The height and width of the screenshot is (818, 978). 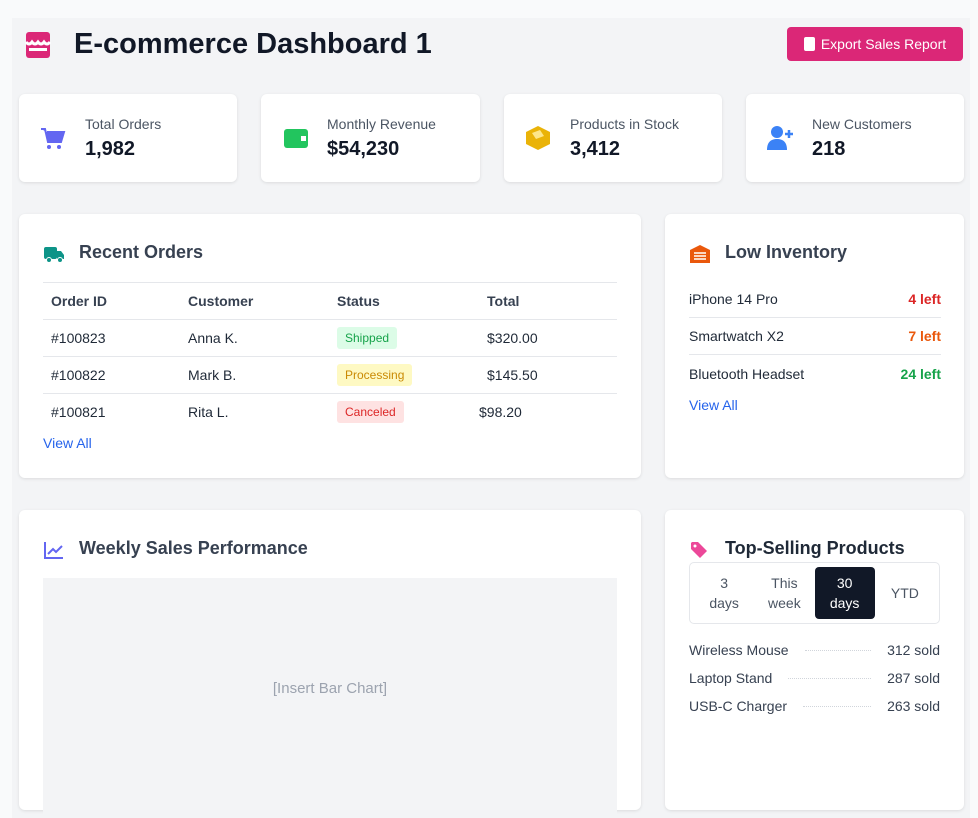 What do you see at coordinates (613, 138) in the screenshot?
I see `stat-card-products-in-stock: Products in Stock 3,412` at bounding box center [613, 138].